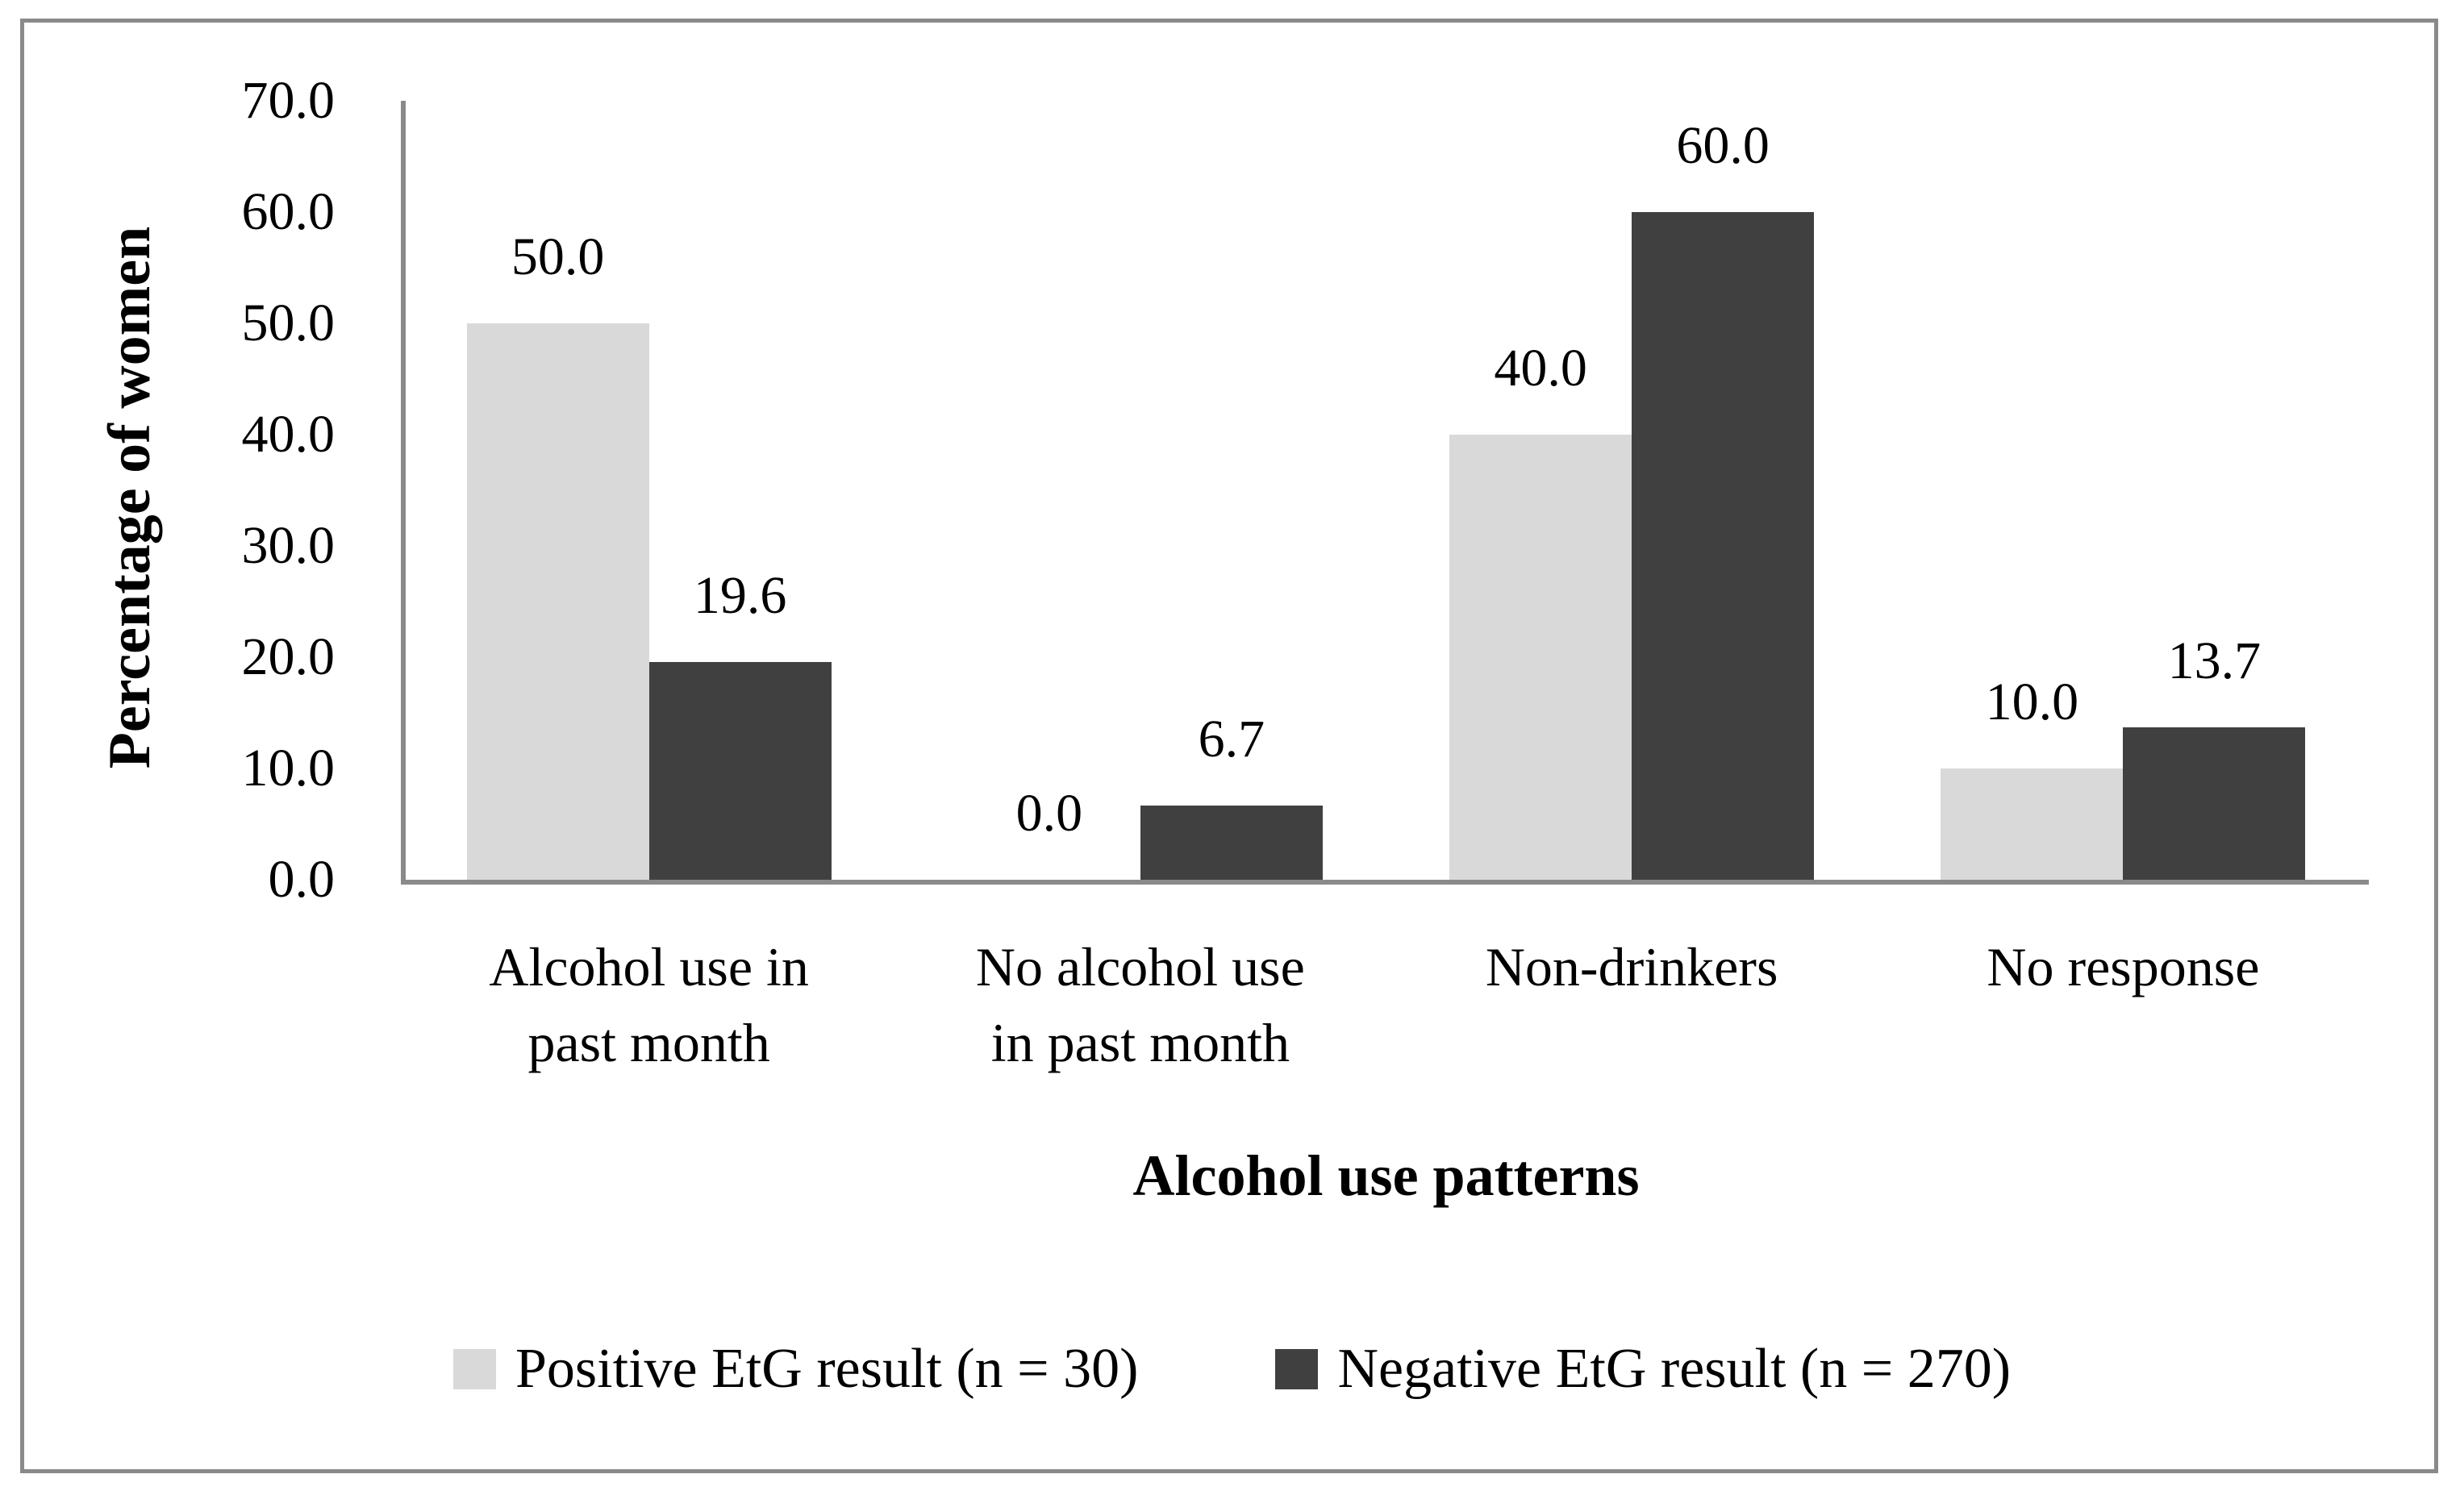 The height and width of the screenshot is (1495, 2464). What do you see at coordinates (1386, 1175) in the screenshot?
I see `x-axis-title: Alcohol use patterns` at bounding box center [1386, 1175].